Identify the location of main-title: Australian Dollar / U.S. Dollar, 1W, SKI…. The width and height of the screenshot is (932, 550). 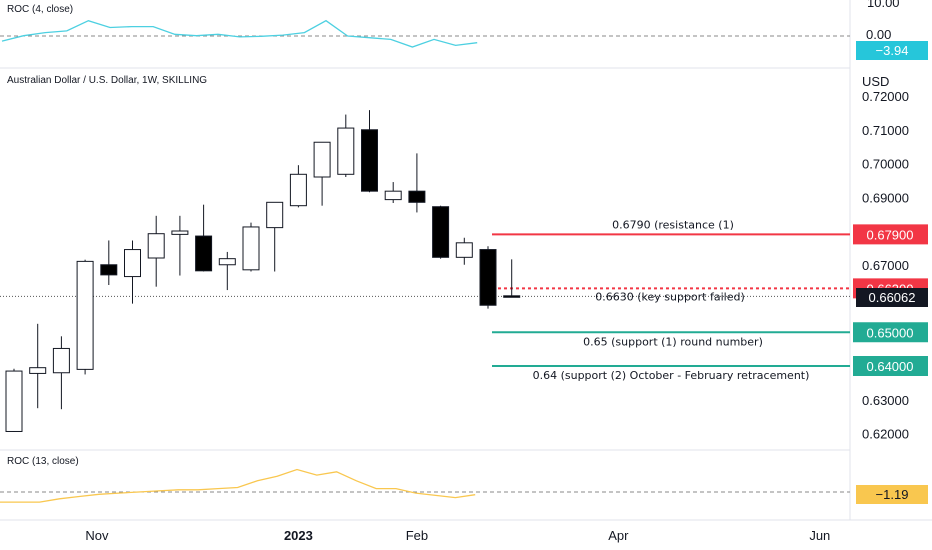
(107, 80).